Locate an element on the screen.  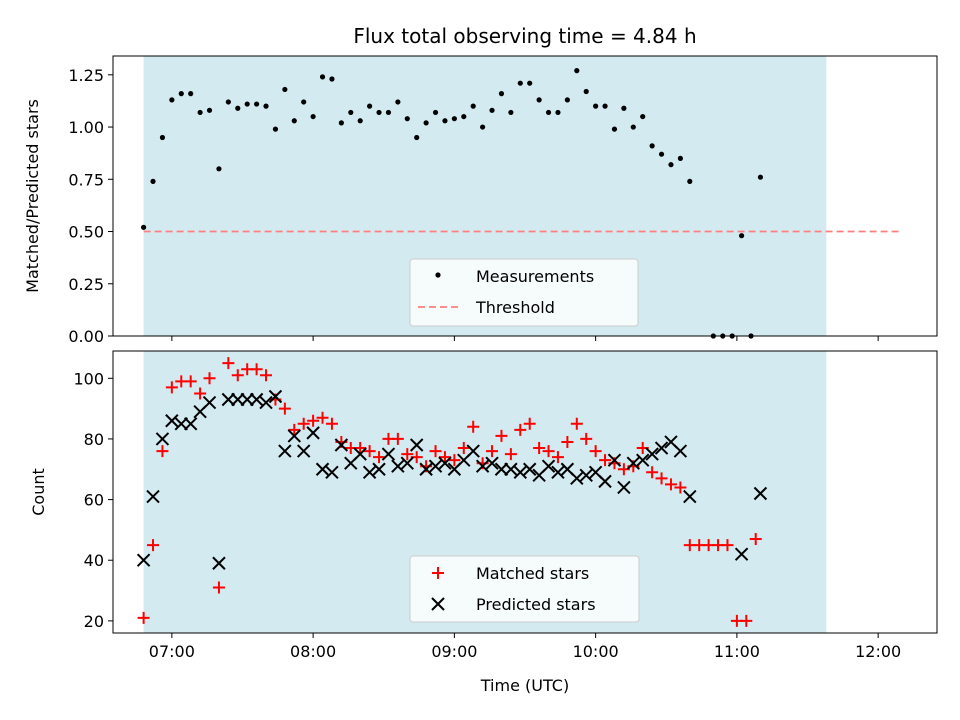
bottom-legend-box is located at coordinates (524, 589).